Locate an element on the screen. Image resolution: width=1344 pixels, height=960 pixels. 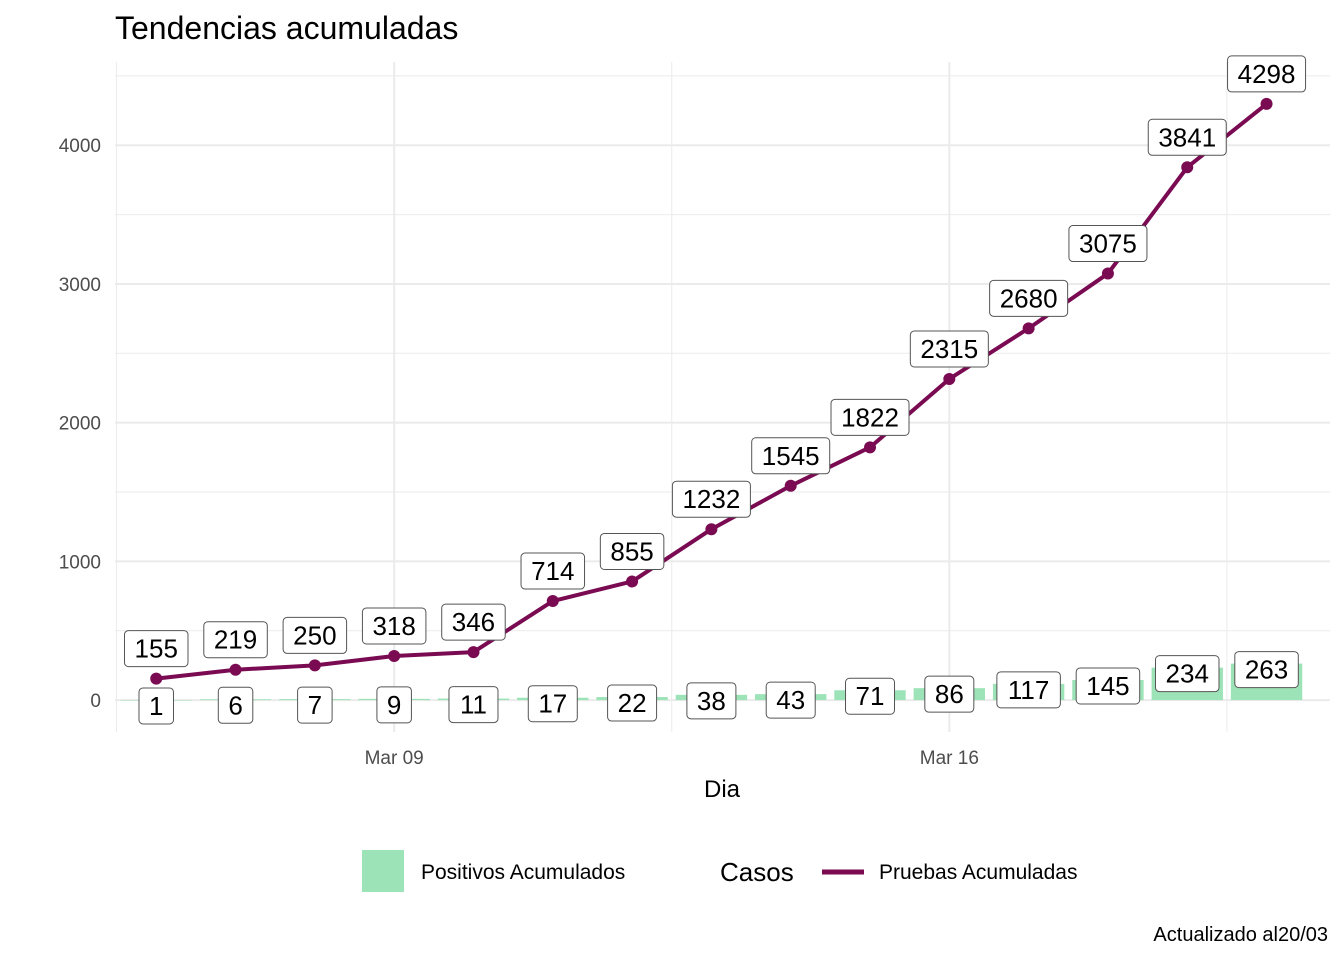
data-label-text: 86 is located at coordinates (949, 694).